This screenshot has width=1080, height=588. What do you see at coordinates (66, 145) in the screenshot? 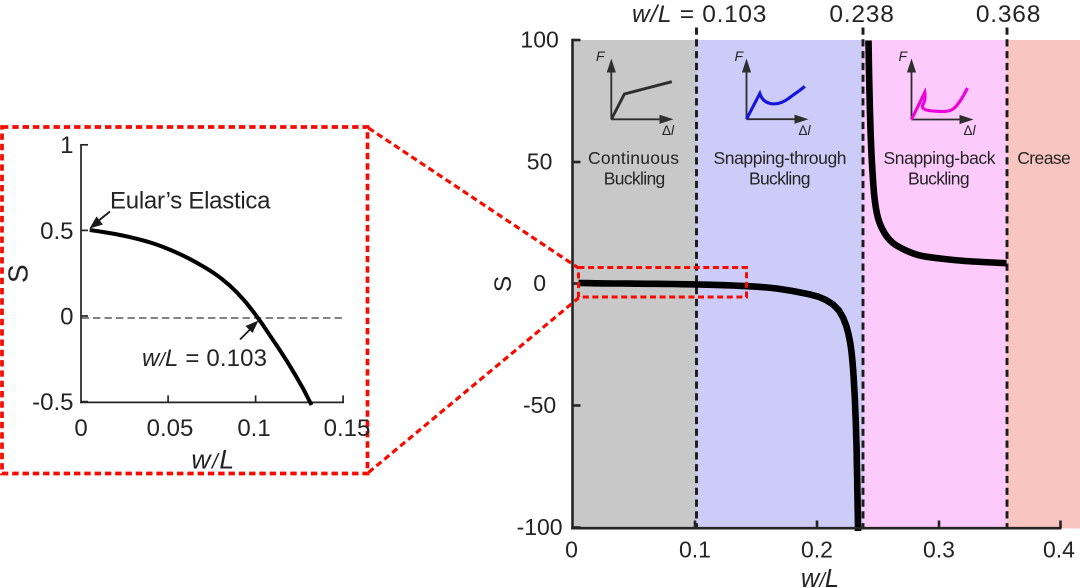
I see `svg-text: 1` at bounding box center [66, 145].